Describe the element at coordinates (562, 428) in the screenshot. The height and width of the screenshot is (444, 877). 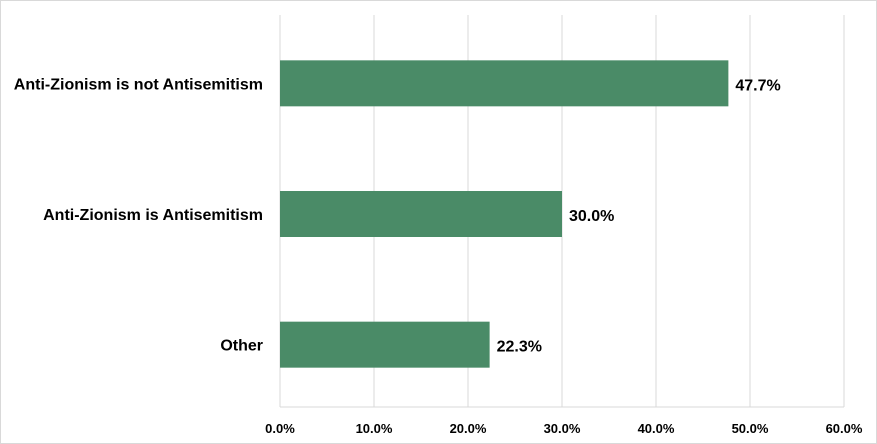
I see `x-tick-label: 30.0%` at that location.